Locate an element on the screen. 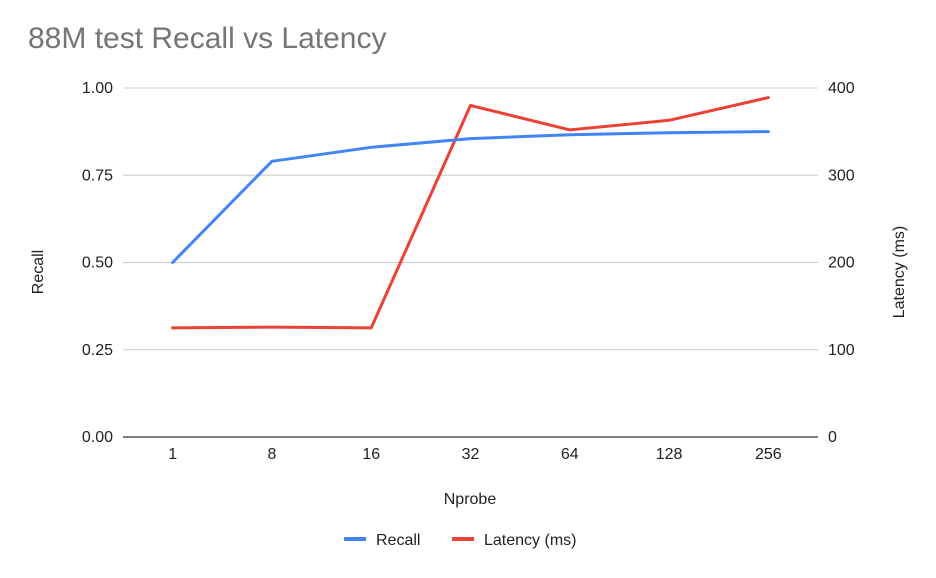 The width and height of the screenshot is (936, 578). x-tick-label: 128 is located at coordinates (669, 454).